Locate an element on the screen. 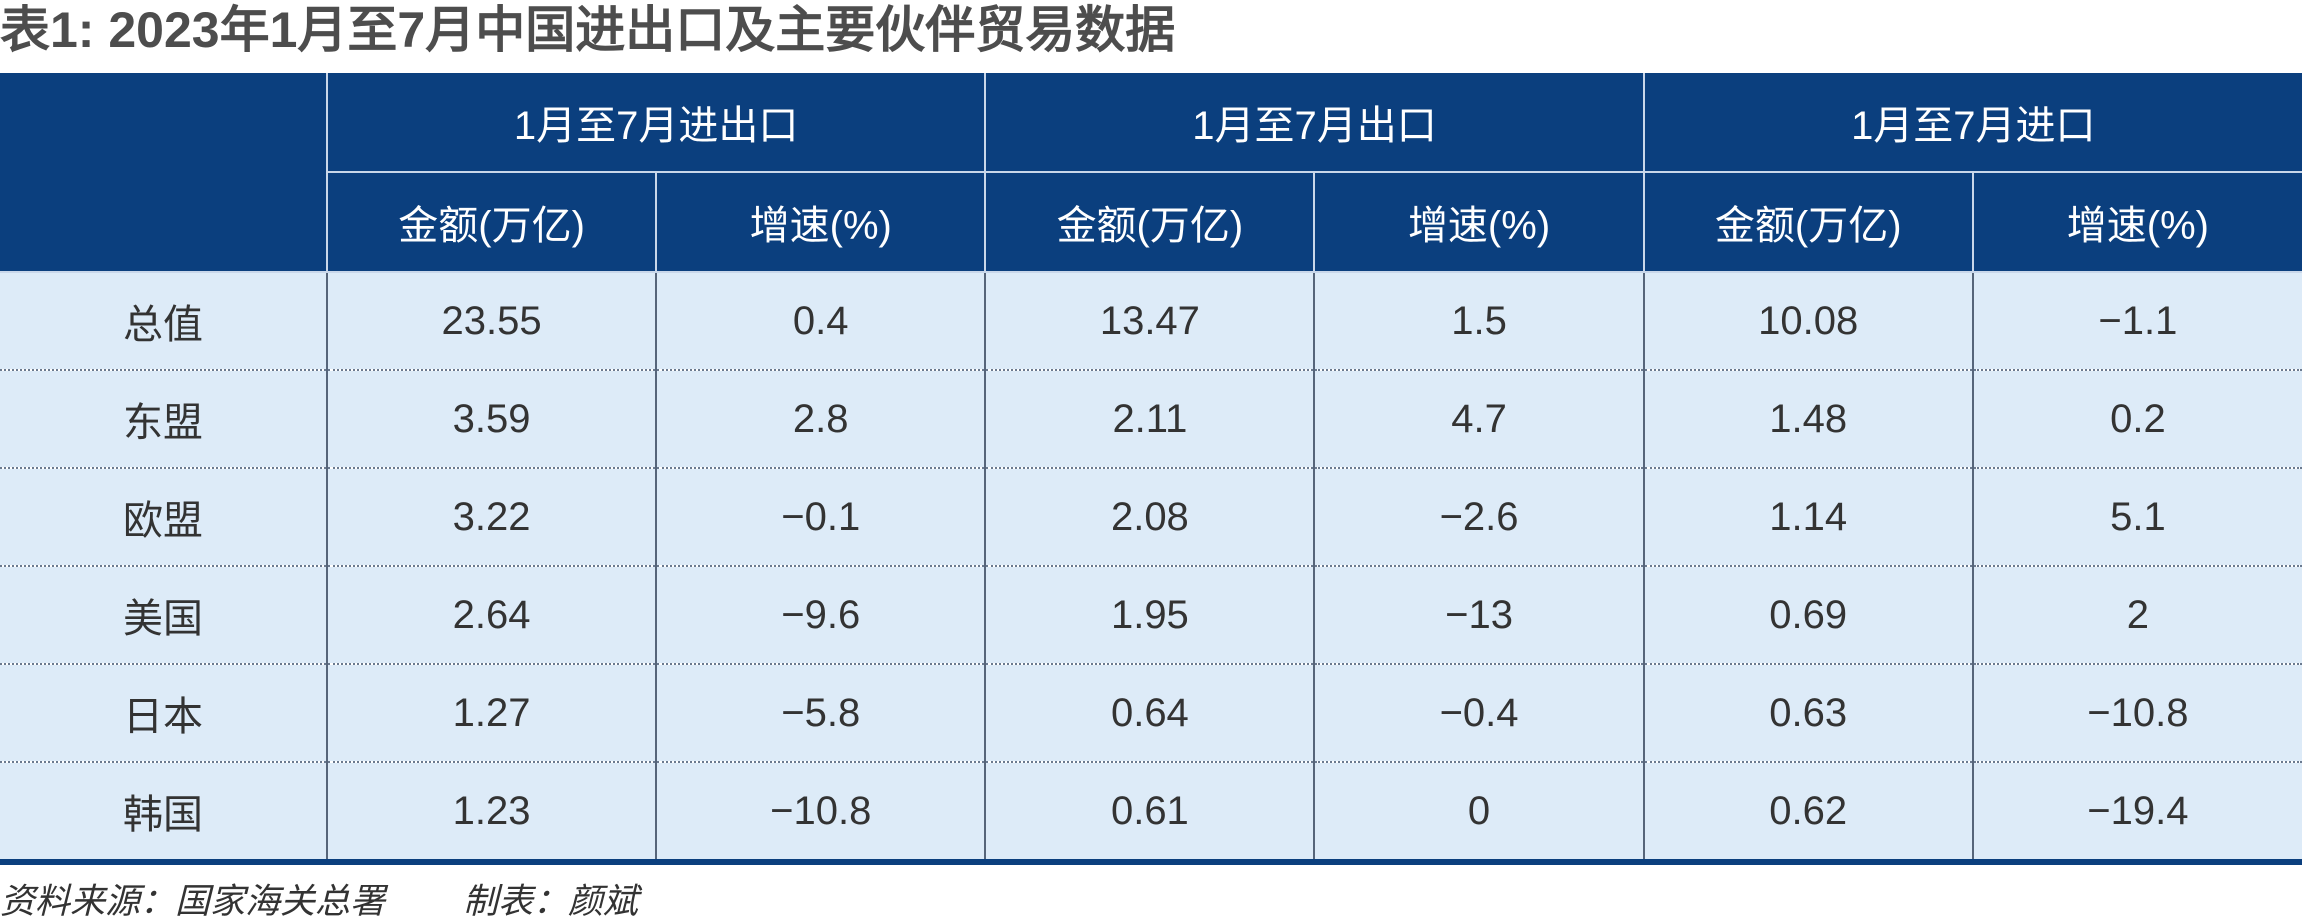 The height and width of the screenshot is (919, 2302). data-row: 韩国 1.23 −10.8 0.61 0 0.62 −19.4 is located at coordinates (1151, 811).